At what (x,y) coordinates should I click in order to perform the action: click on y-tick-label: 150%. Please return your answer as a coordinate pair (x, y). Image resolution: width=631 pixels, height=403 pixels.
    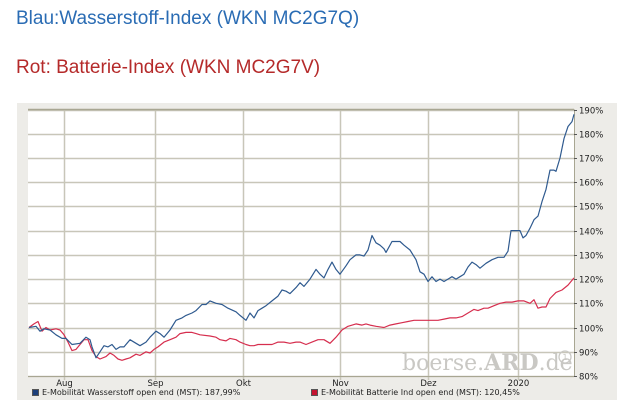
    Looking at the image, I should click on (591, 208).